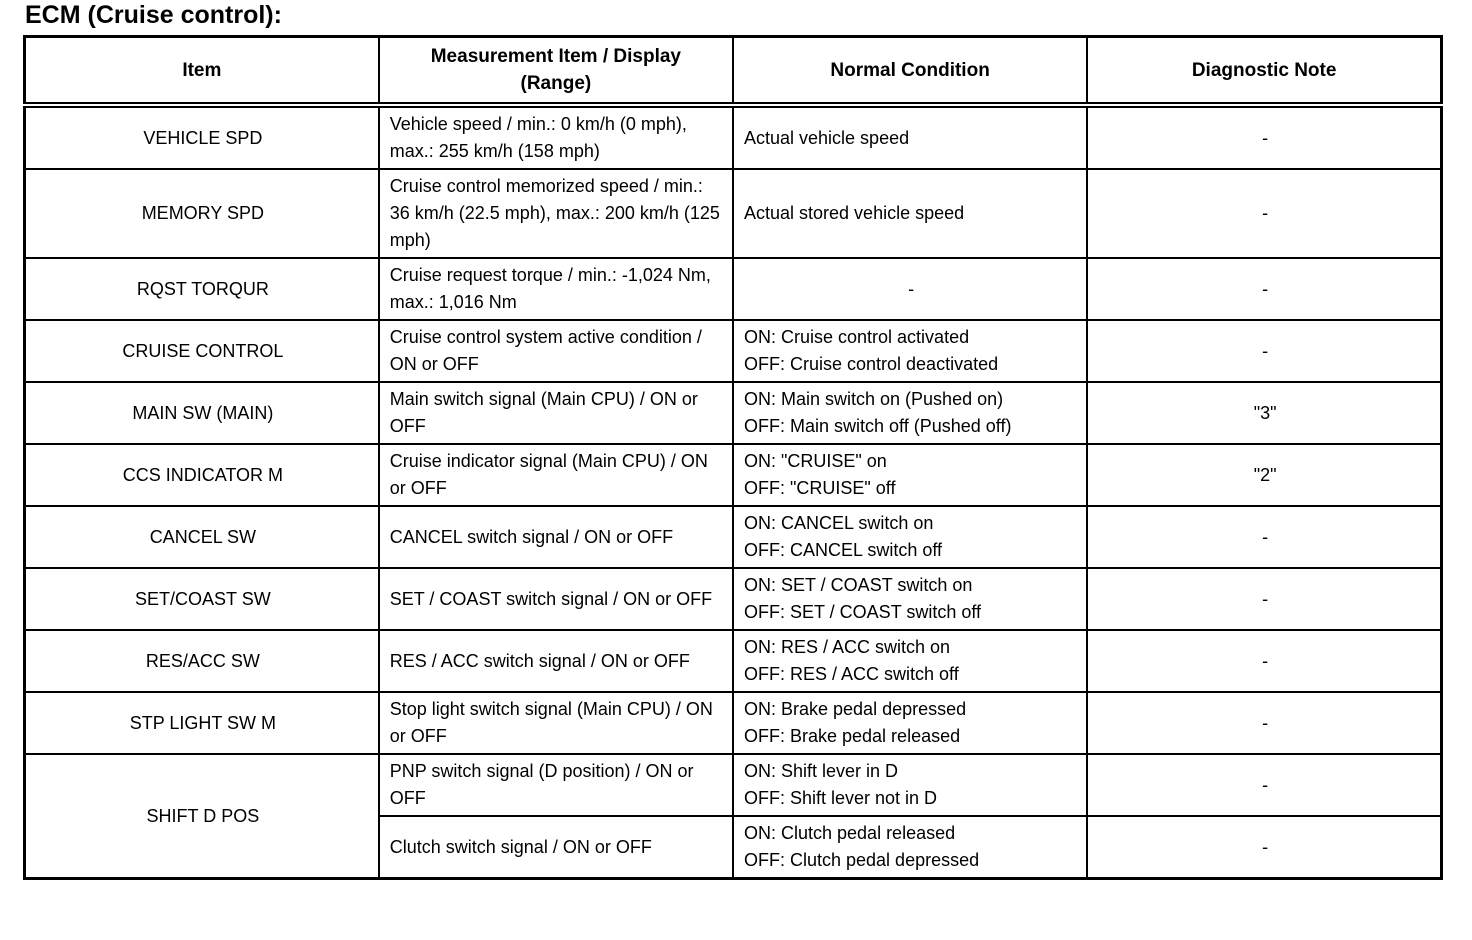 Image resolution: width=1472 pixels, height=940 pixels. I want to click on item-cell: RES/ACC SW, so click(201, 661).